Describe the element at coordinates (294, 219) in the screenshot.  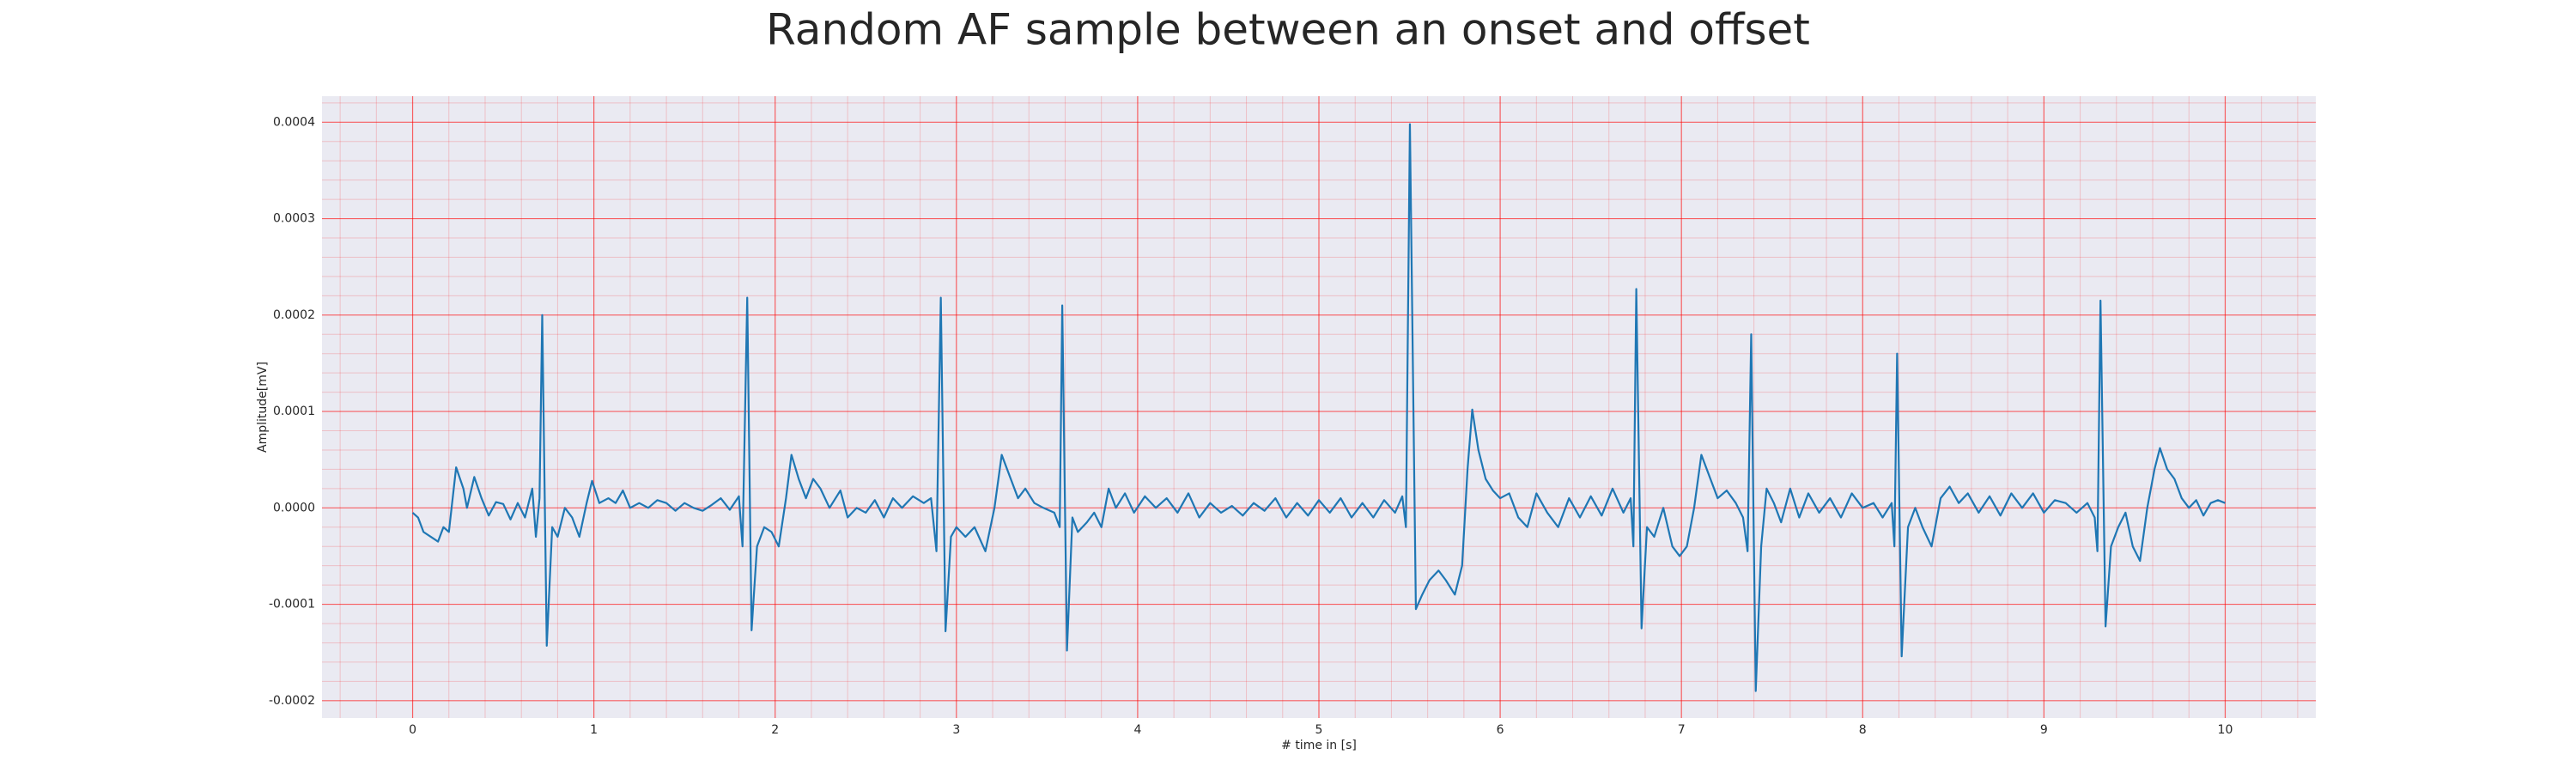
I see `y-tick-label: 0.0003` at that location.